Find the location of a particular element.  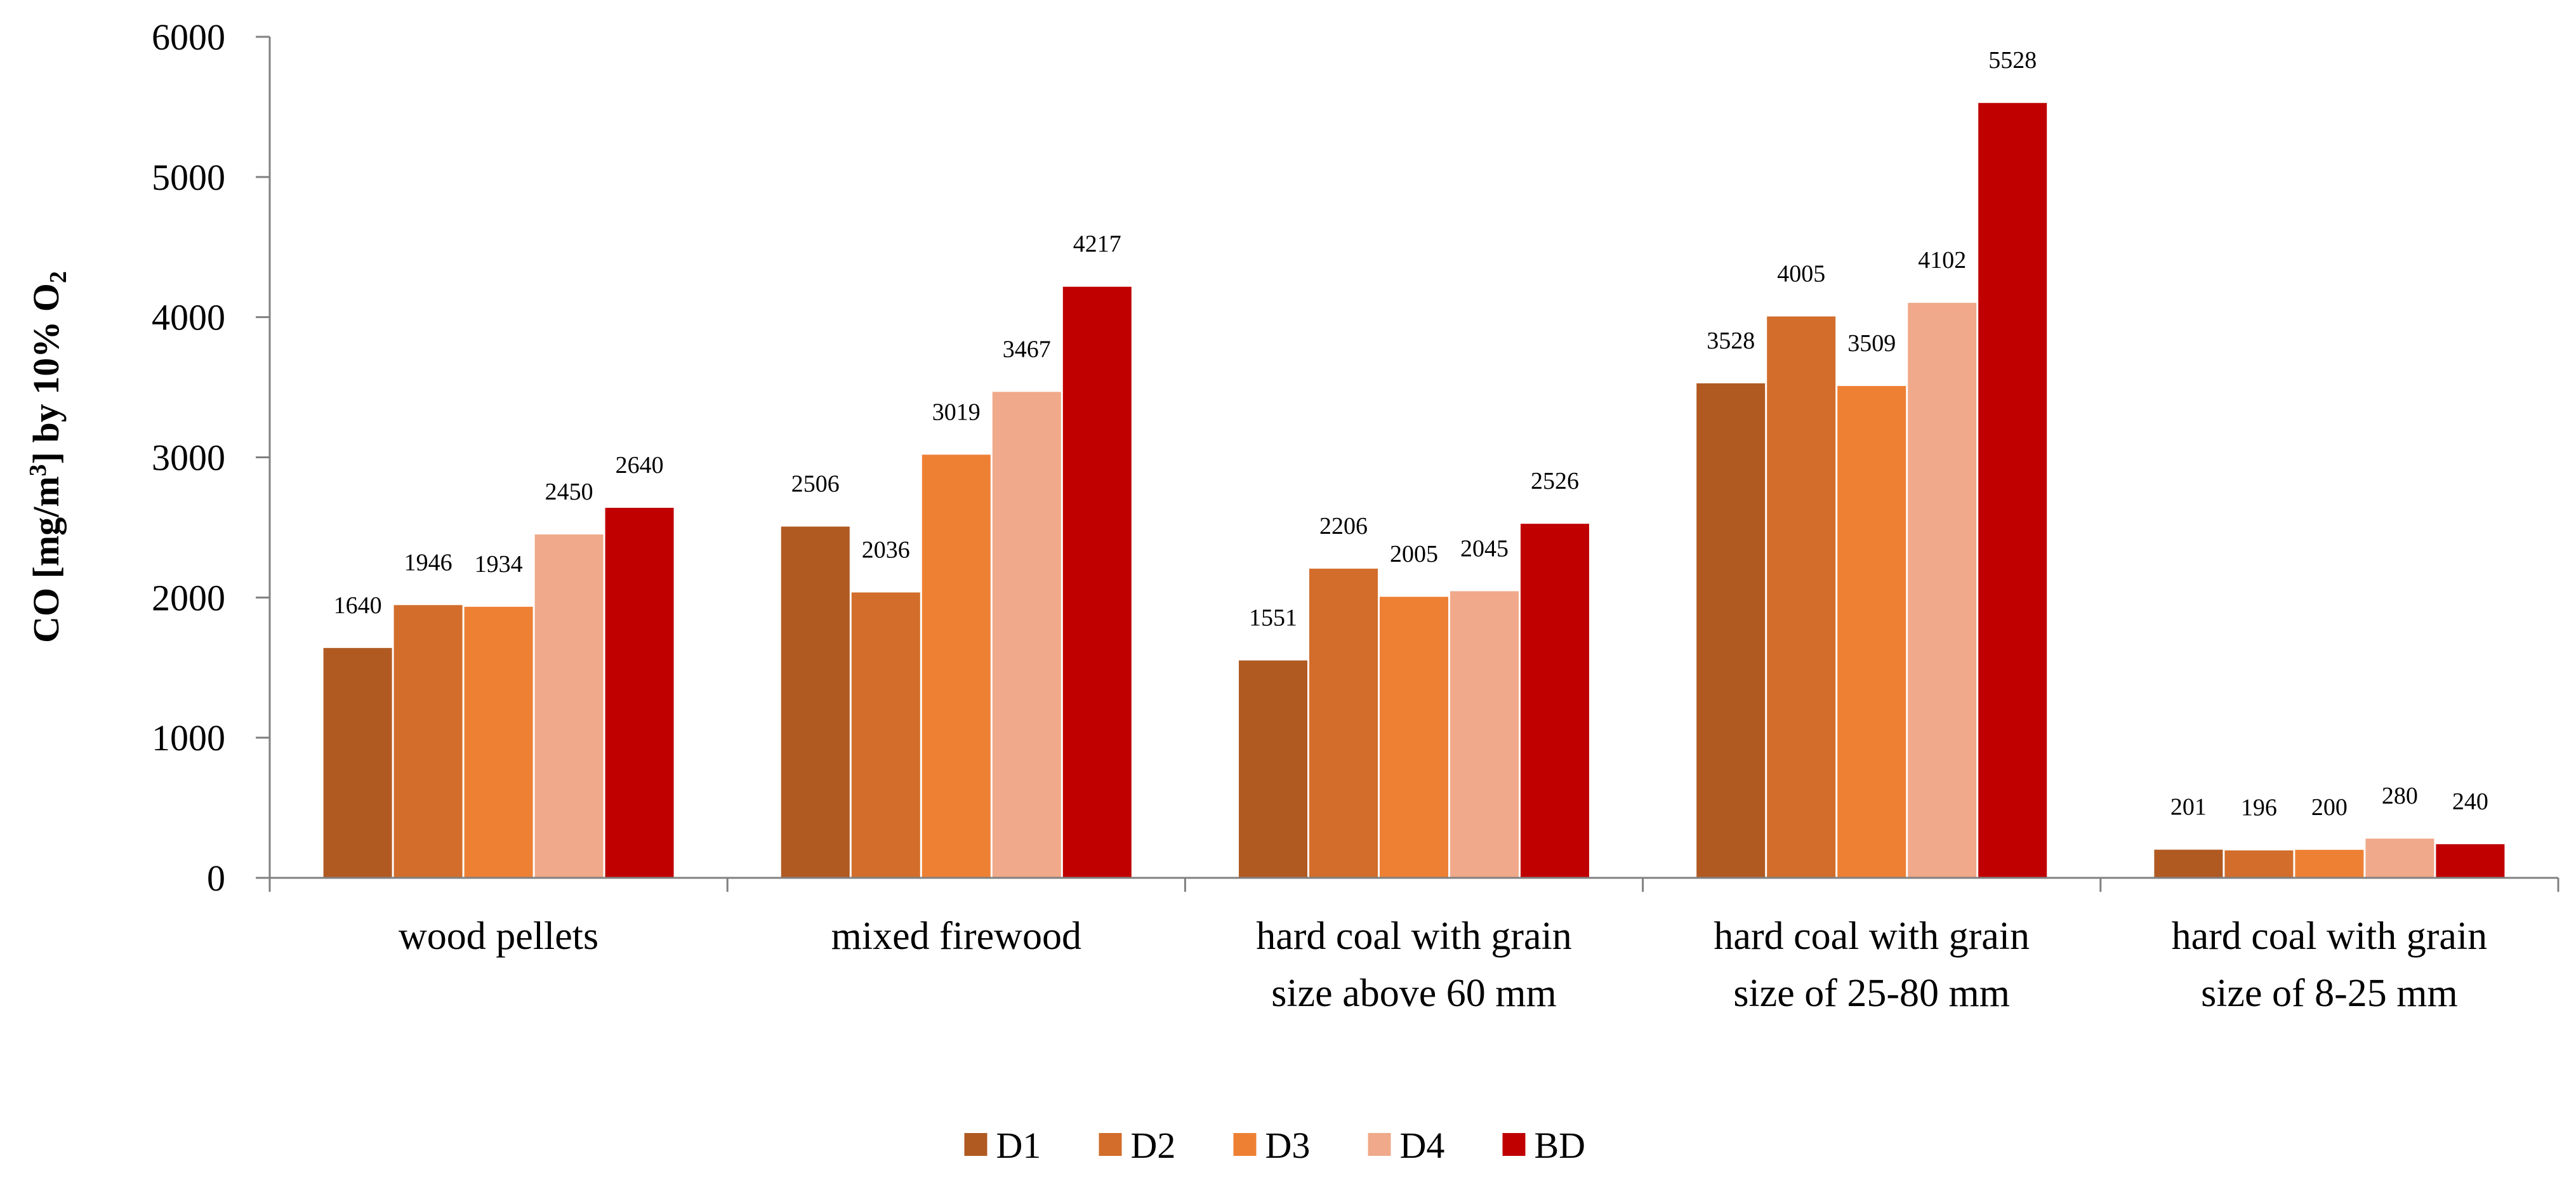

data-label: 3528 is located at coordinates (1731, 341).